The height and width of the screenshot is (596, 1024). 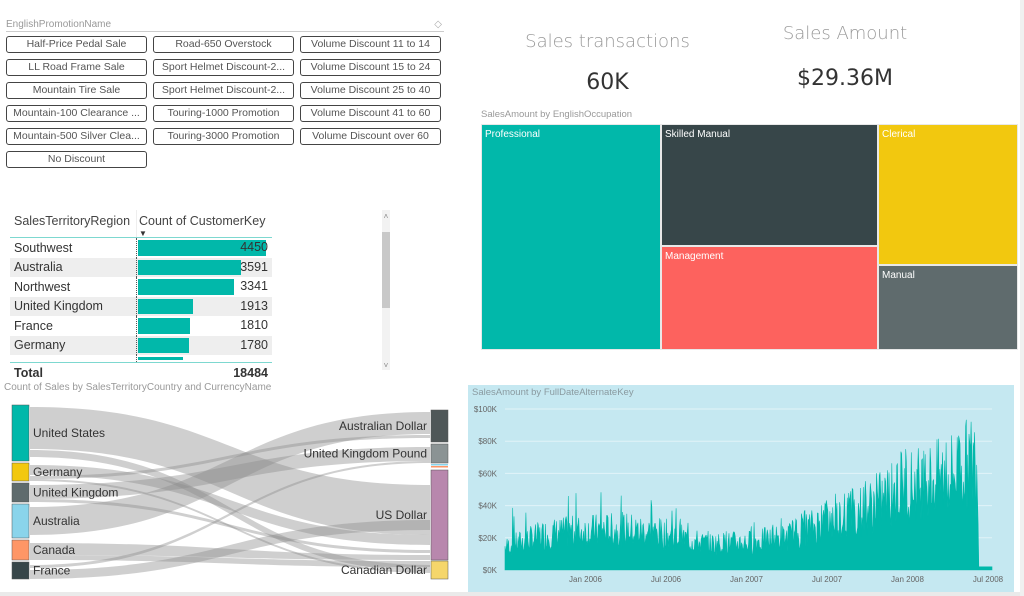 What do you see at coordinates (223, 136) in the screenshot?
I see `slicer-chip: Touring-3000 Promotion` at bounding box center [223, 136].